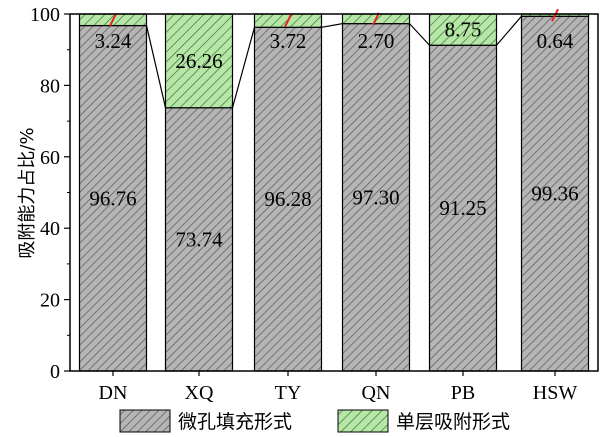  I want to click on legend-label-monolayer: 单层吸附形式, so click(453, 422).